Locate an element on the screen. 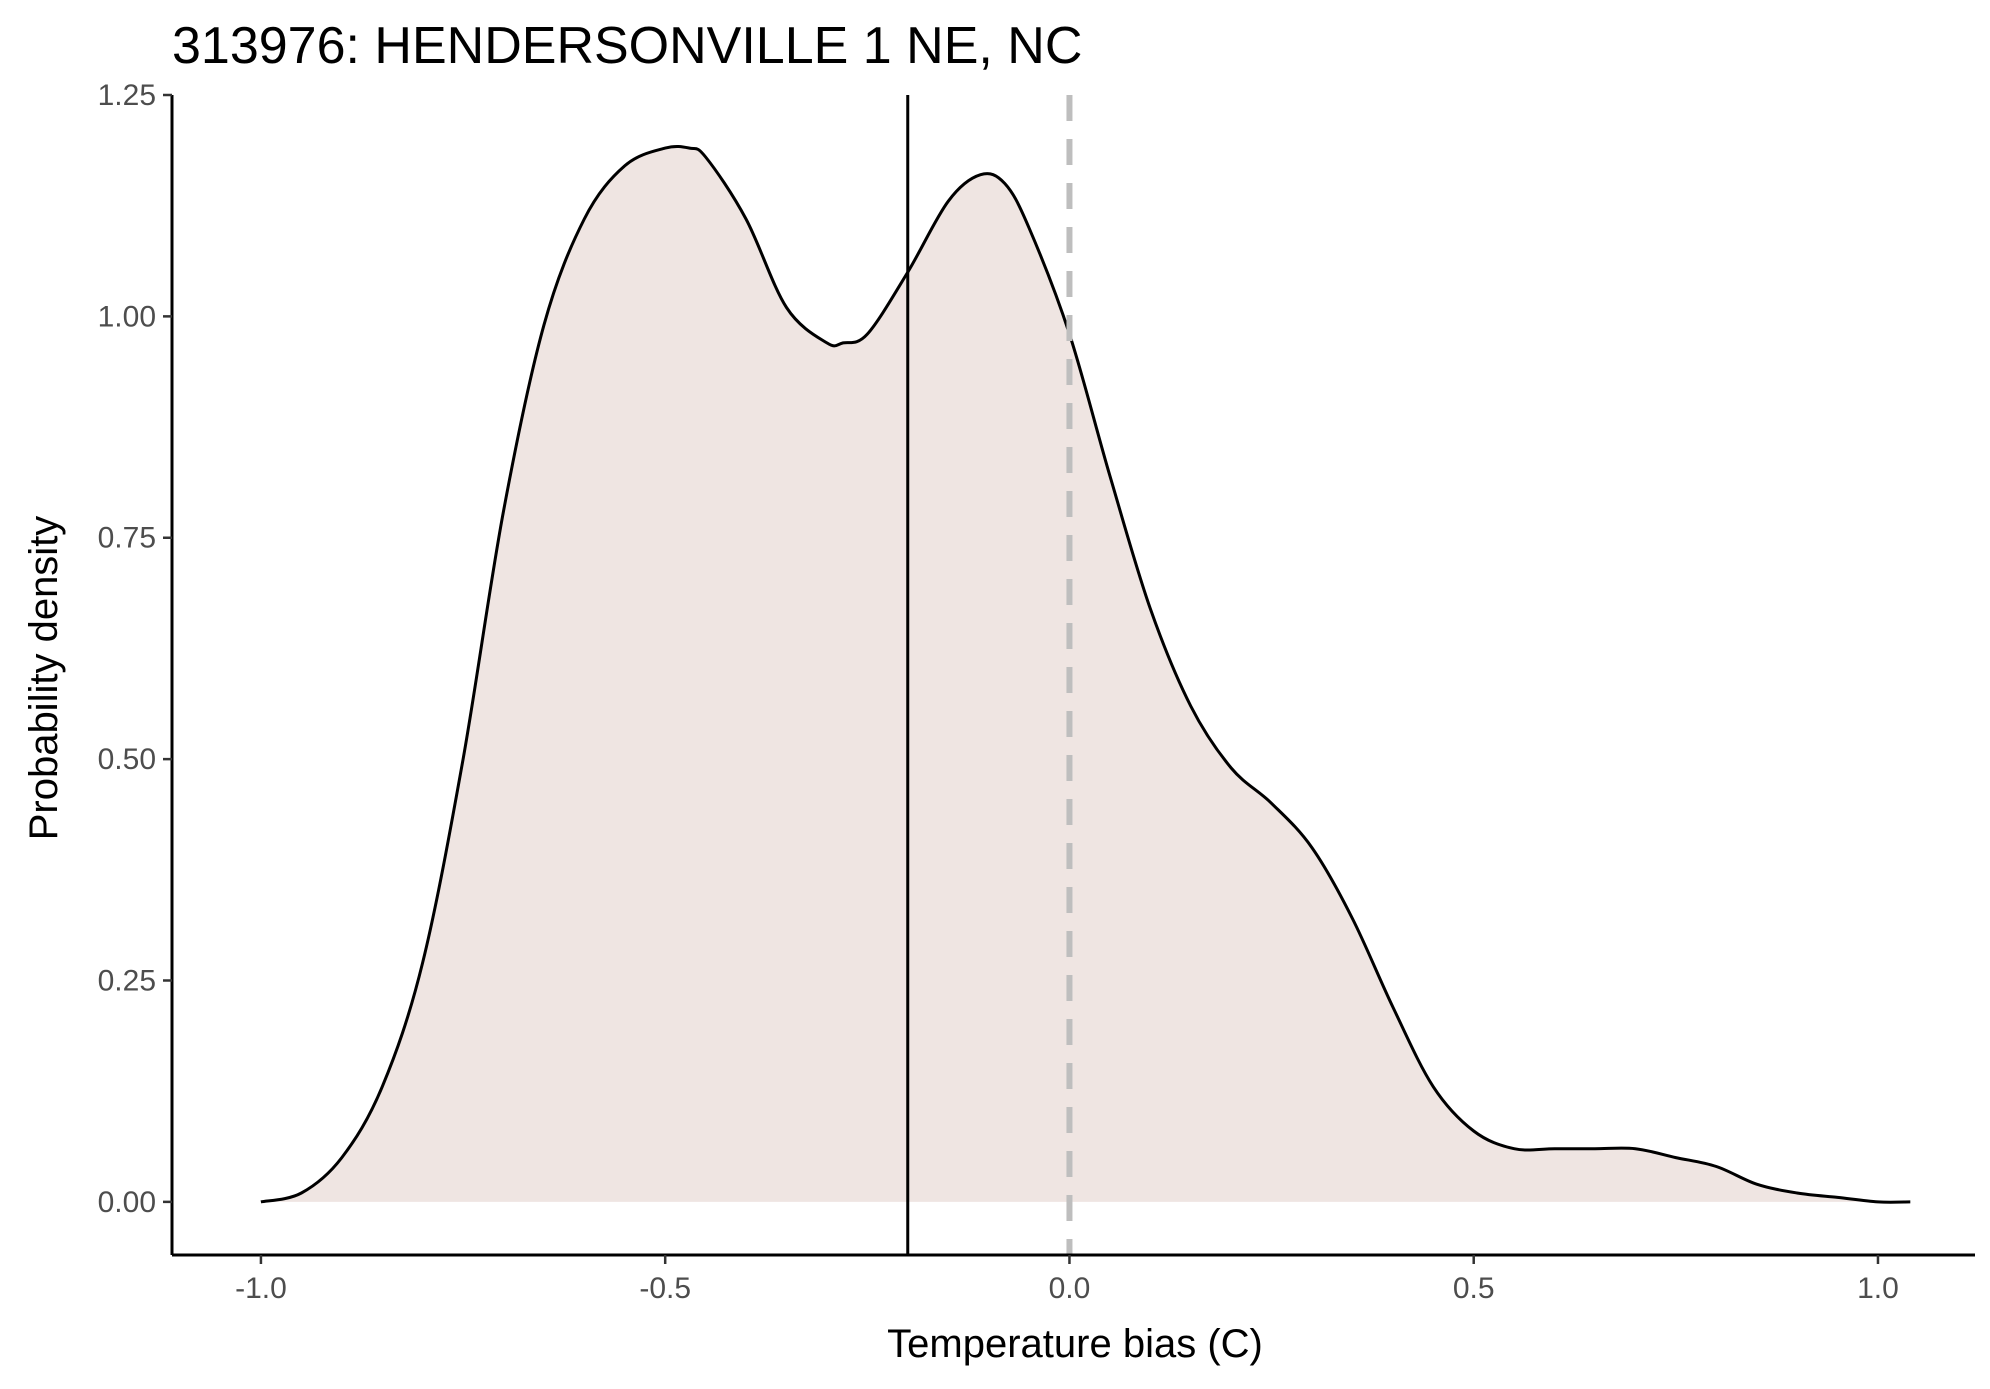 The image size is (1990, 1389). y-tick-label-1: 0.25 is located at coordinates (127, 980).